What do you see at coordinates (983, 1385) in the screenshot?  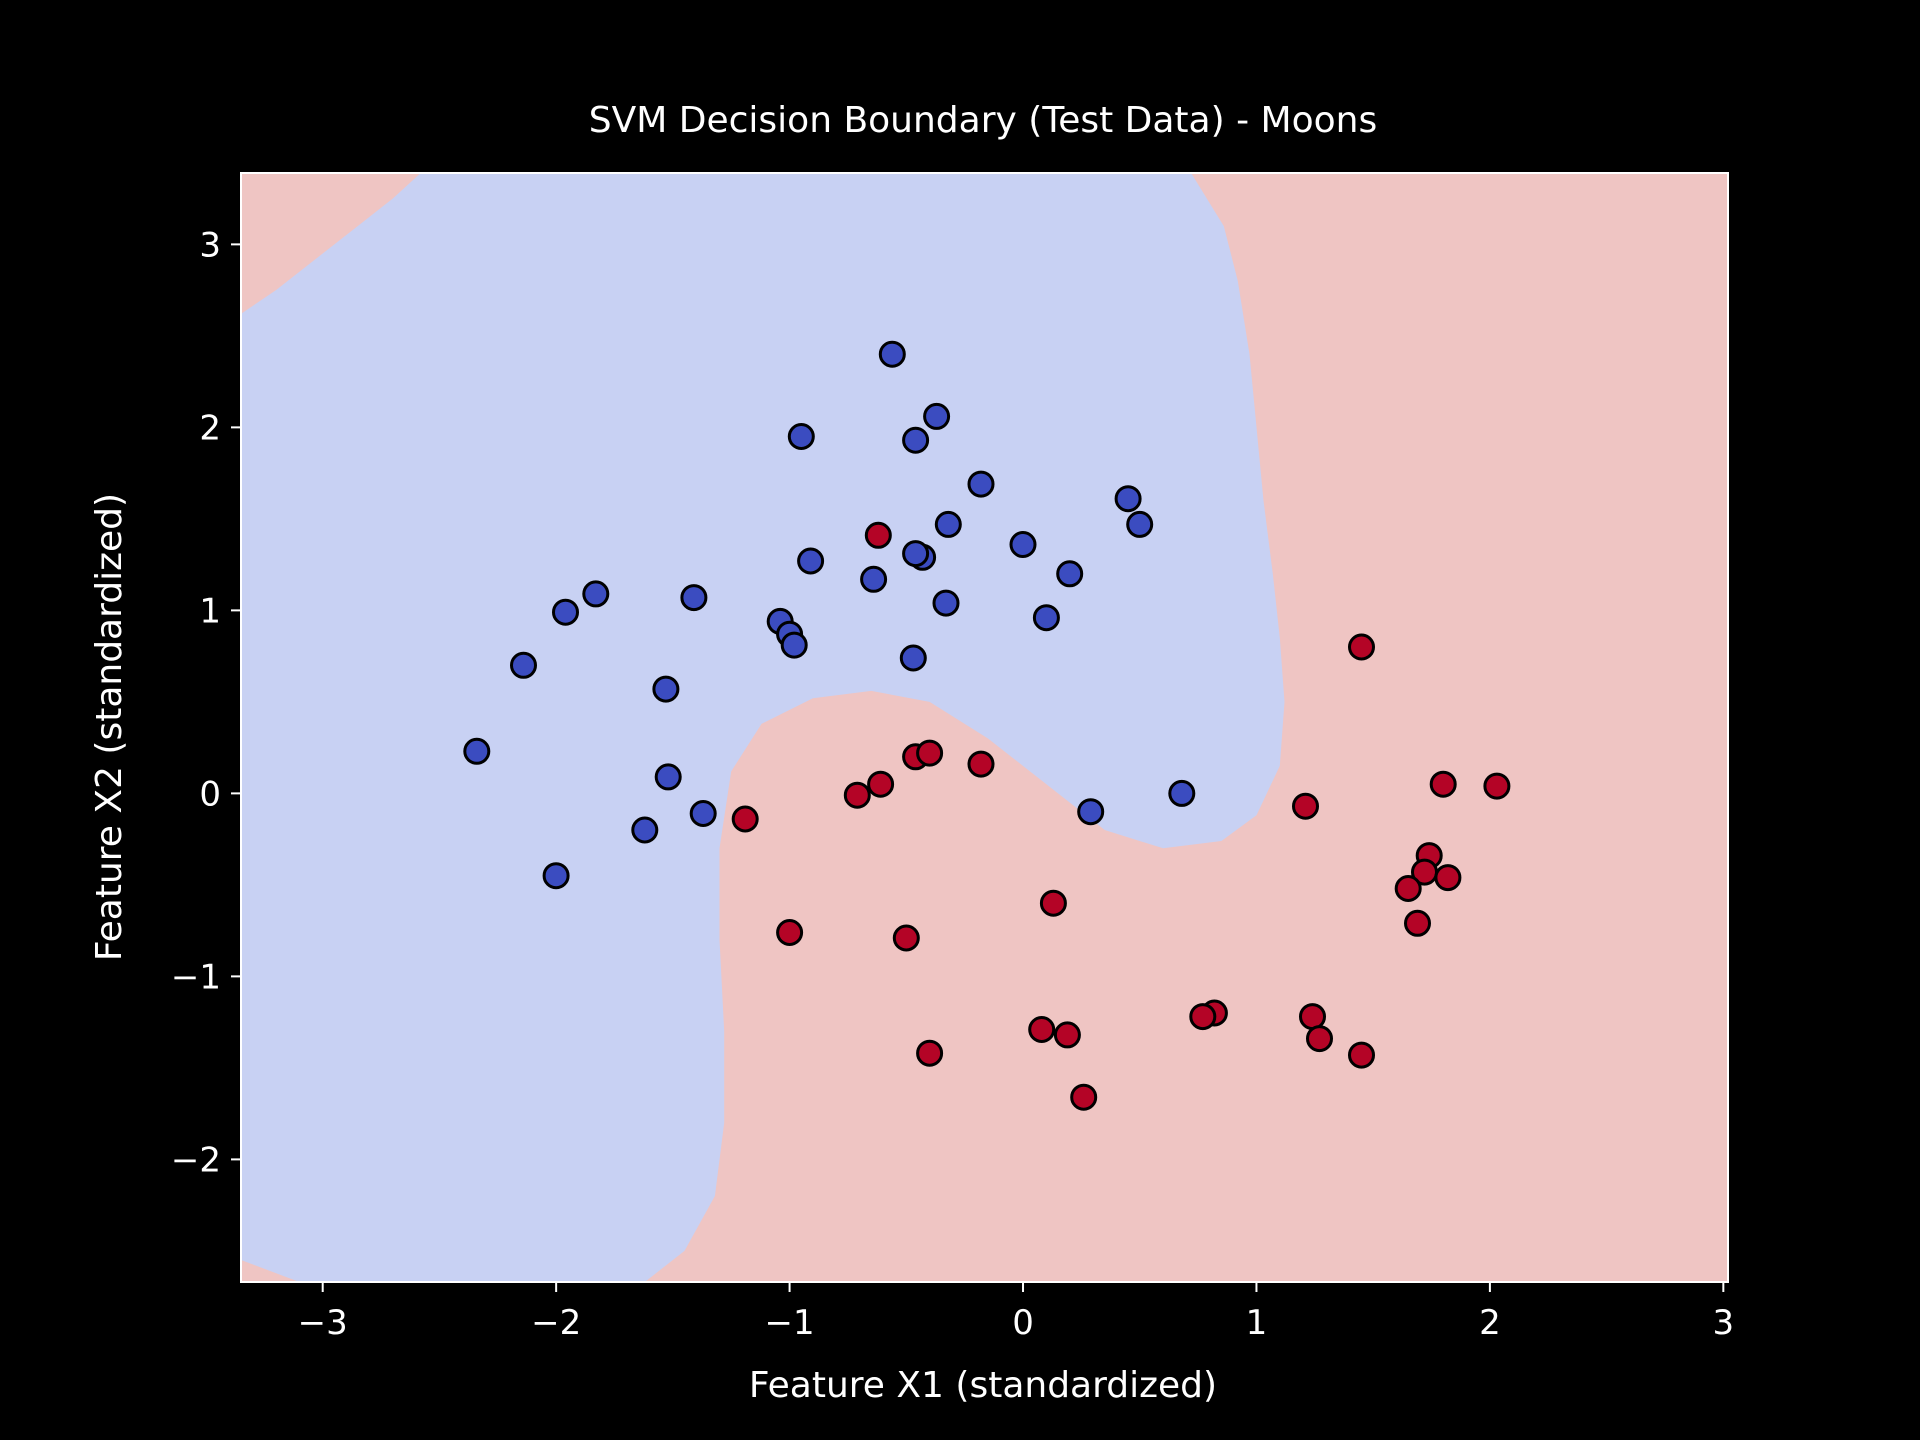 I see `x-axis-label: Feature X1 (standardized)` at bounding box center [983, 1385].